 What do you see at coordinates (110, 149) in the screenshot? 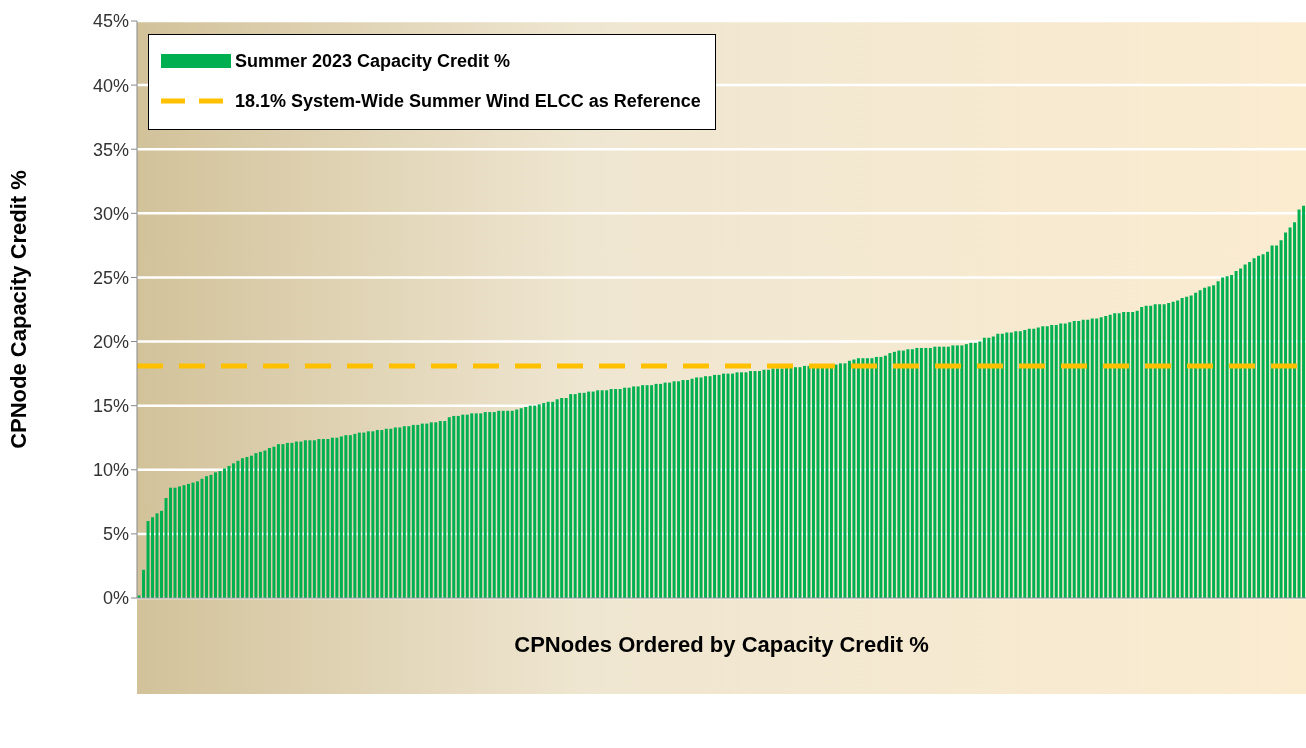
I see `y-tick-label: 35%` at bounding box center [110, 149].